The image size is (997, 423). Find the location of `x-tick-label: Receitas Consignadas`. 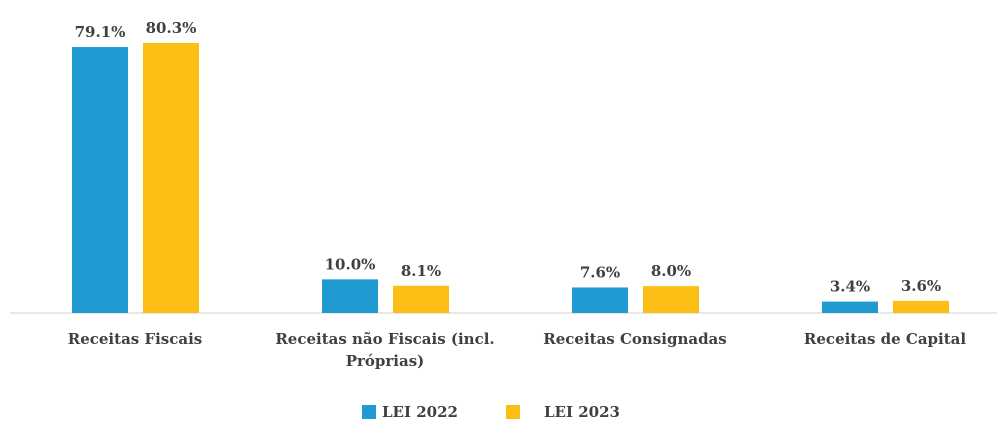

x-tick-label: Receitas Consignadas is located at coordinates (635, 339).